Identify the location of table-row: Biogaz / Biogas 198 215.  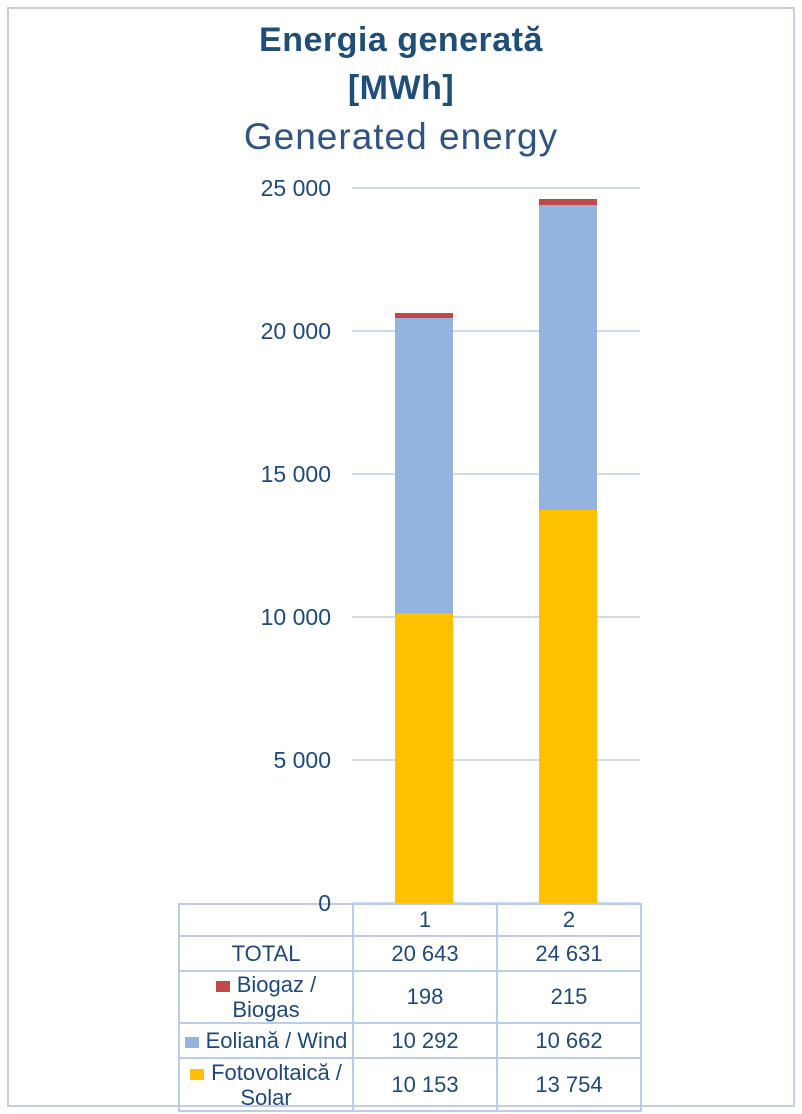
(410, 997).